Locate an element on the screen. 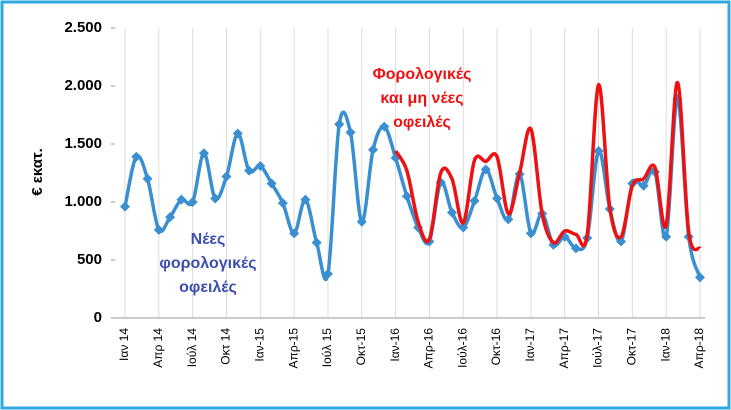 Image resolution: width=731 pixels, height=410 pixels. x-tick-label: Ιαν 14 is located at coordinates (124, 344).